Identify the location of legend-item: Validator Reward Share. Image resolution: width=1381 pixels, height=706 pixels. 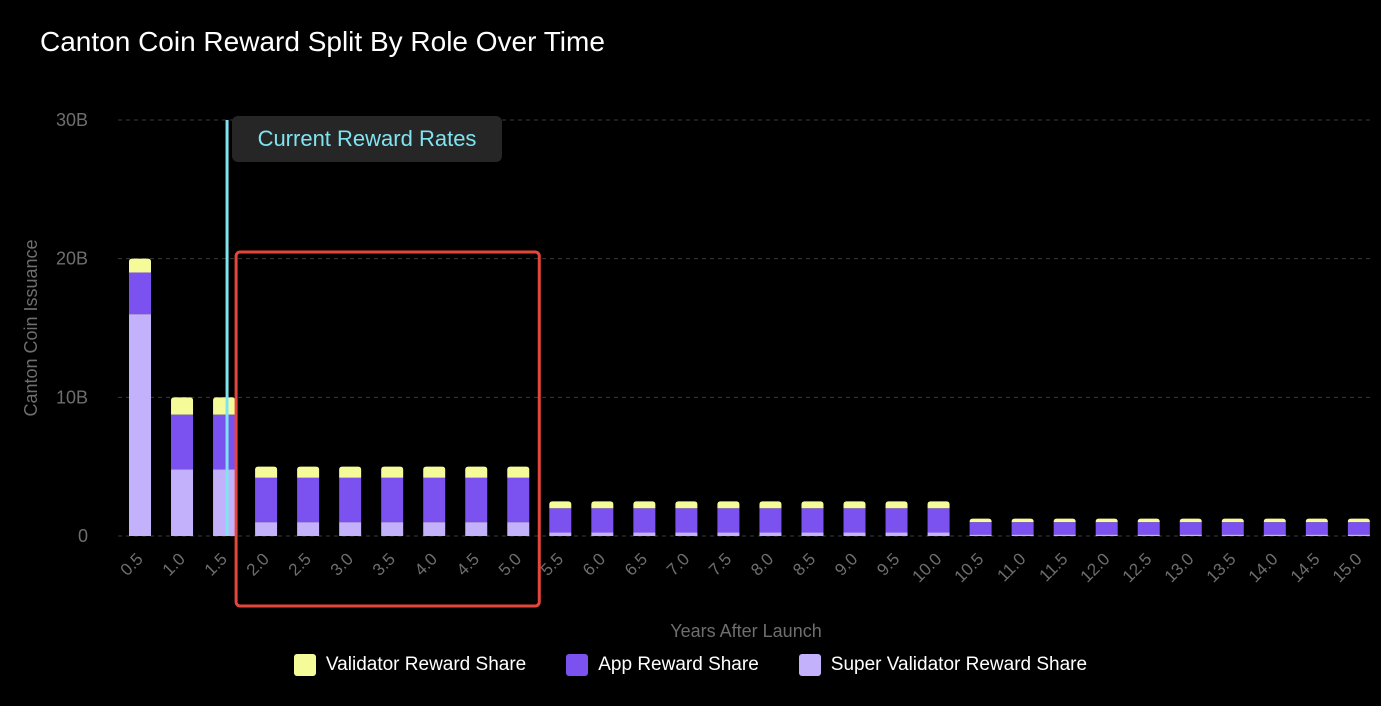
(409, 665).